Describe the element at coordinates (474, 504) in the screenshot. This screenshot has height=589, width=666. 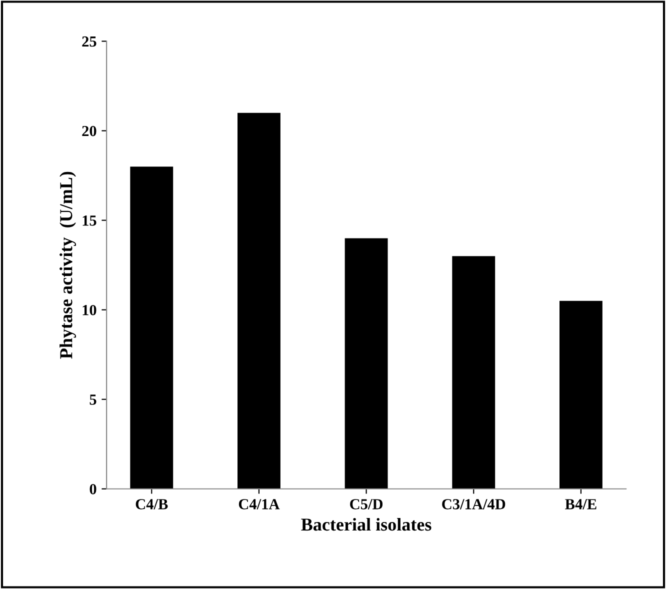
I see `x-tick-label: C3/1A/4D` at that location.